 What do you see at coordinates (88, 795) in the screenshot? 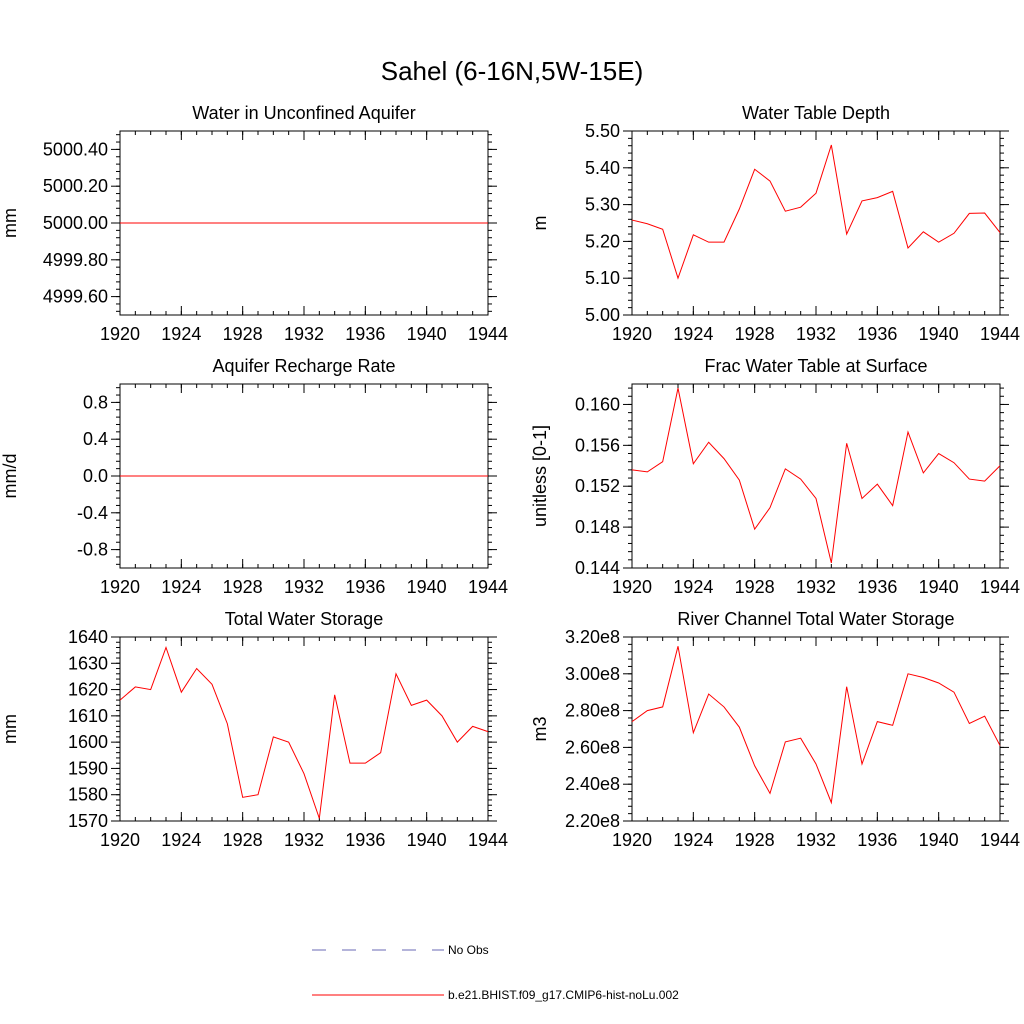
I see `y-tick-label: 1580` at bounding box center [88, 795].